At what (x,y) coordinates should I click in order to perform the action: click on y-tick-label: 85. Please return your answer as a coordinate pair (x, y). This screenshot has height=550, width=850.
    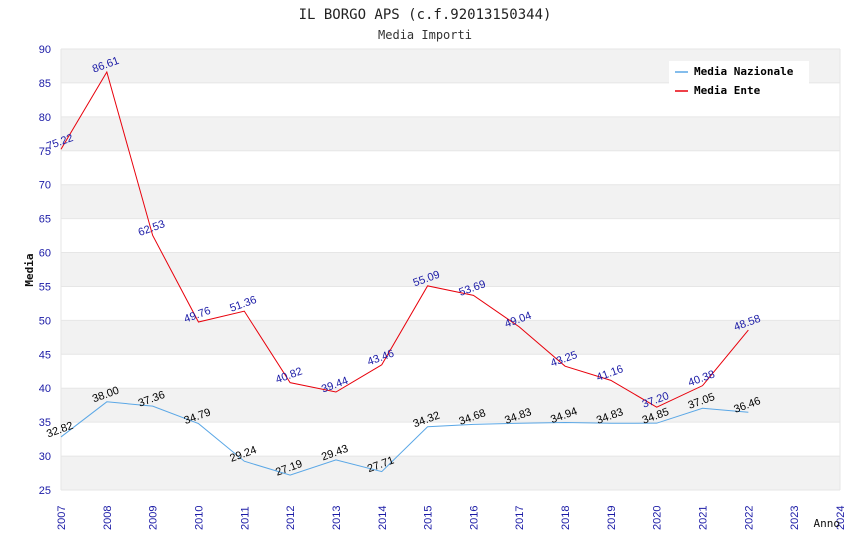
    Looking at the image, I should click on (45, 84).